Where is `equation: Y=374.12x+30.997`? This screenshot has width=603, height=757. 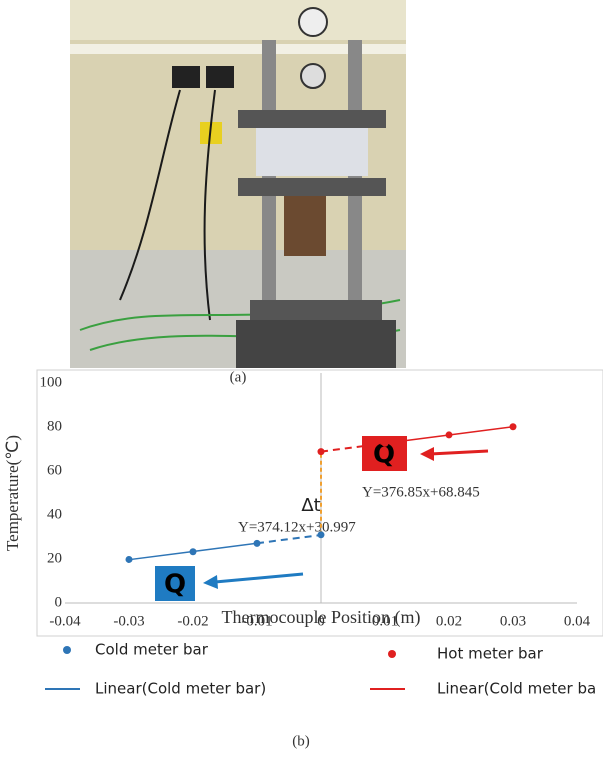
equation: Y=374.12x+30.997 is located at coordinates (297, 527).